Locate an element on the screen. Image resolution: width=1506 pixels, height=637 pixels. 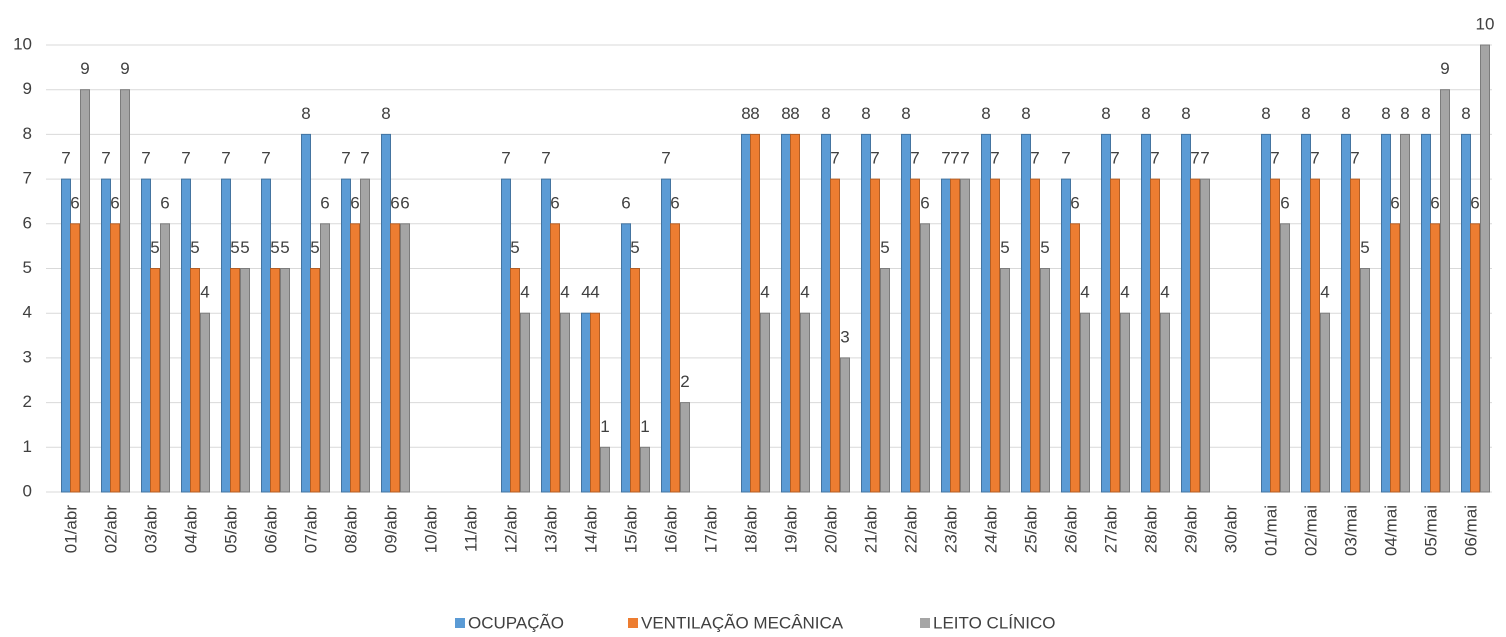
x-tick-label: 07/abr is located at coordinates (310, 529).